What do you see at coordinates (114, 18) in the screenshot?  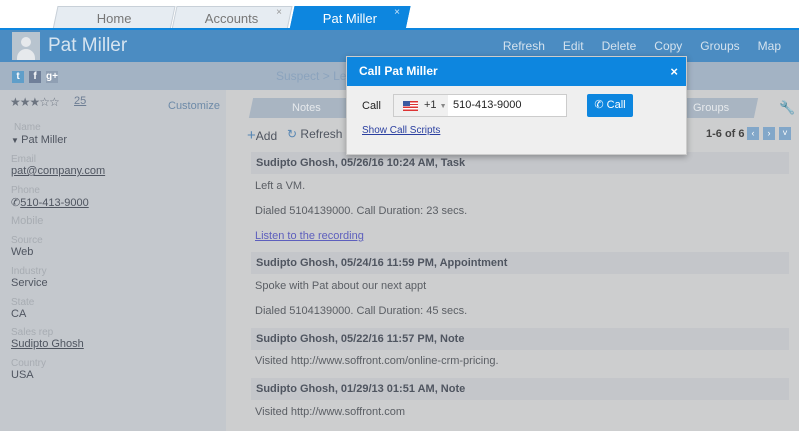 I see `tab-home: Home` at bounding box center [114, 18].